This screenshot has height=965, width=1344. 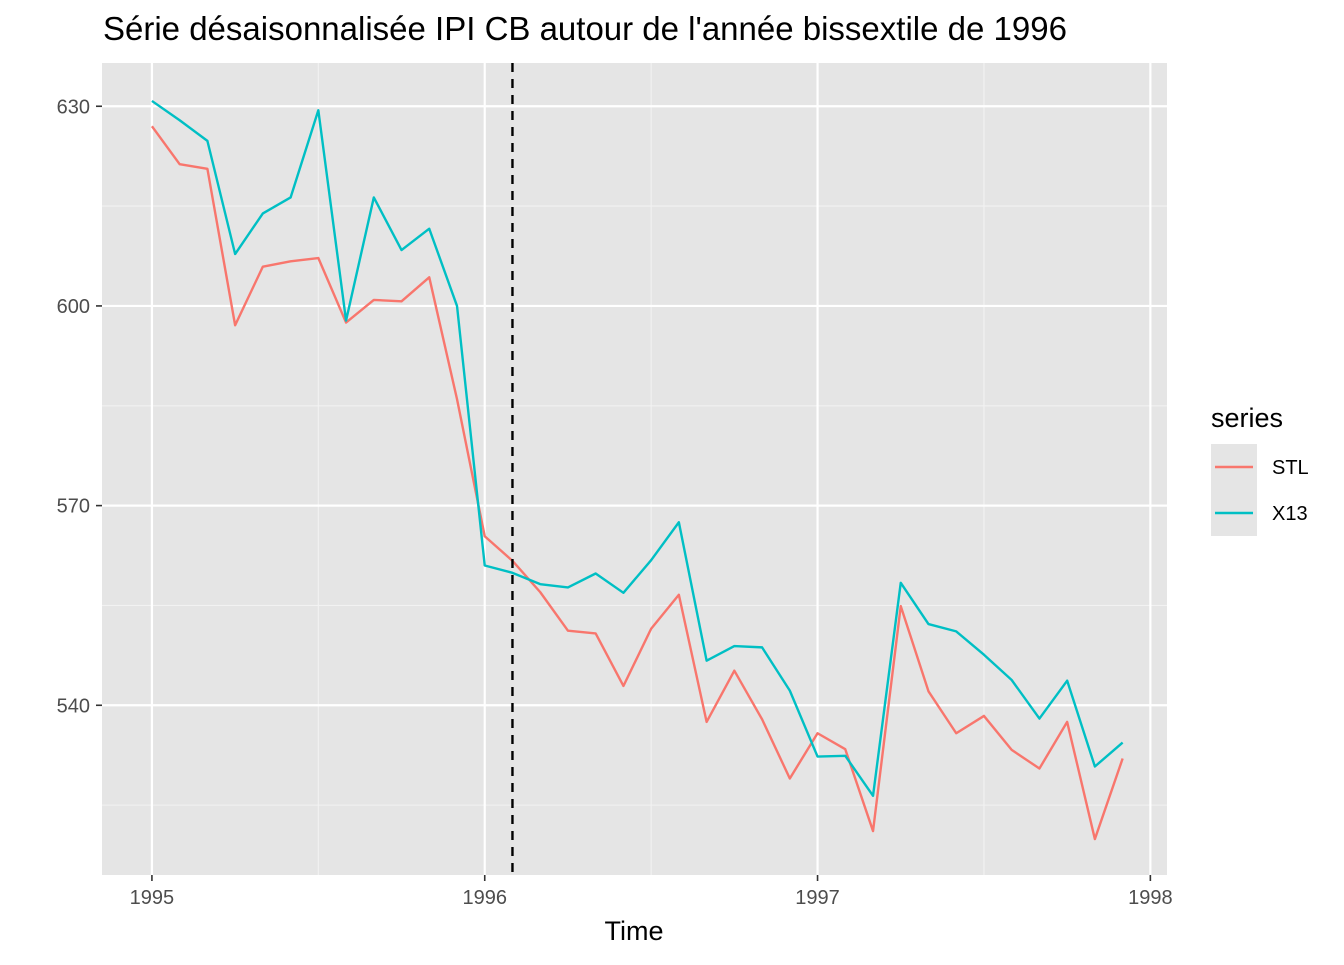 What do you see at coordinates (651, 892) in the screenshot?
I see `x-axis: 1995 1996 1997 1998` at bounding box center [651, 892].